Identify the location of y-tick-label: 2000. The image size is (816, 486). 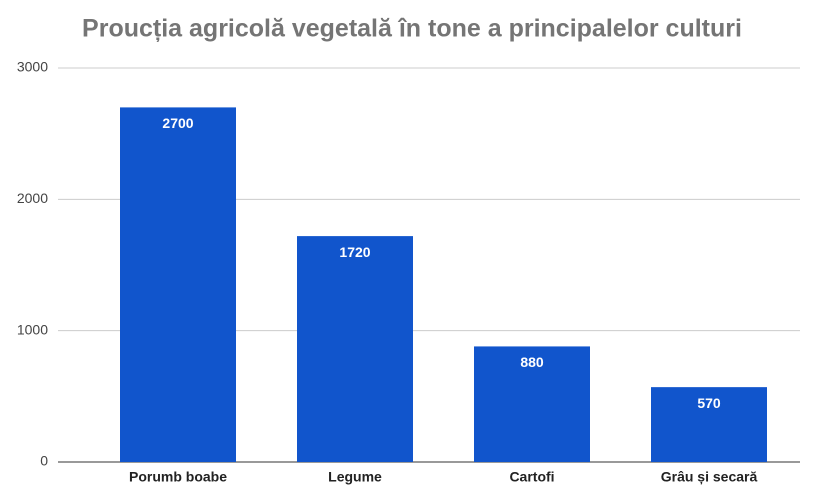
(32, 198).